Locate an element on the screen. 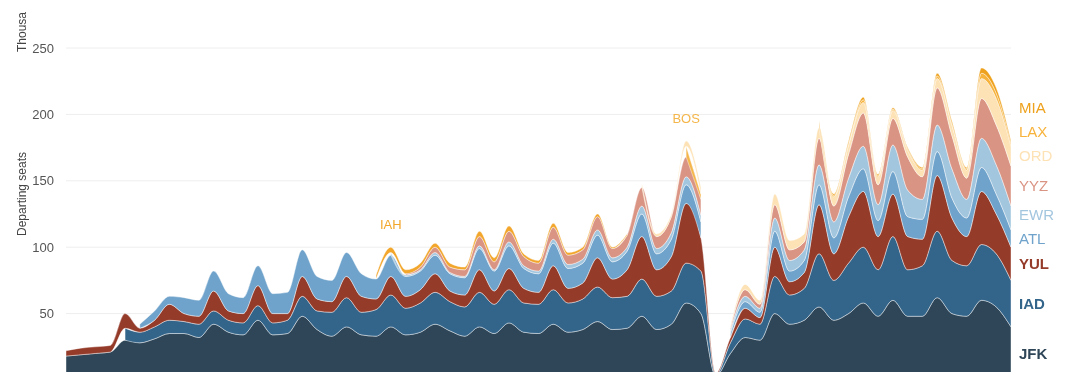 This screenshot has width=1080, height=380. series-label: IAH is located at coordinates (391, 225).